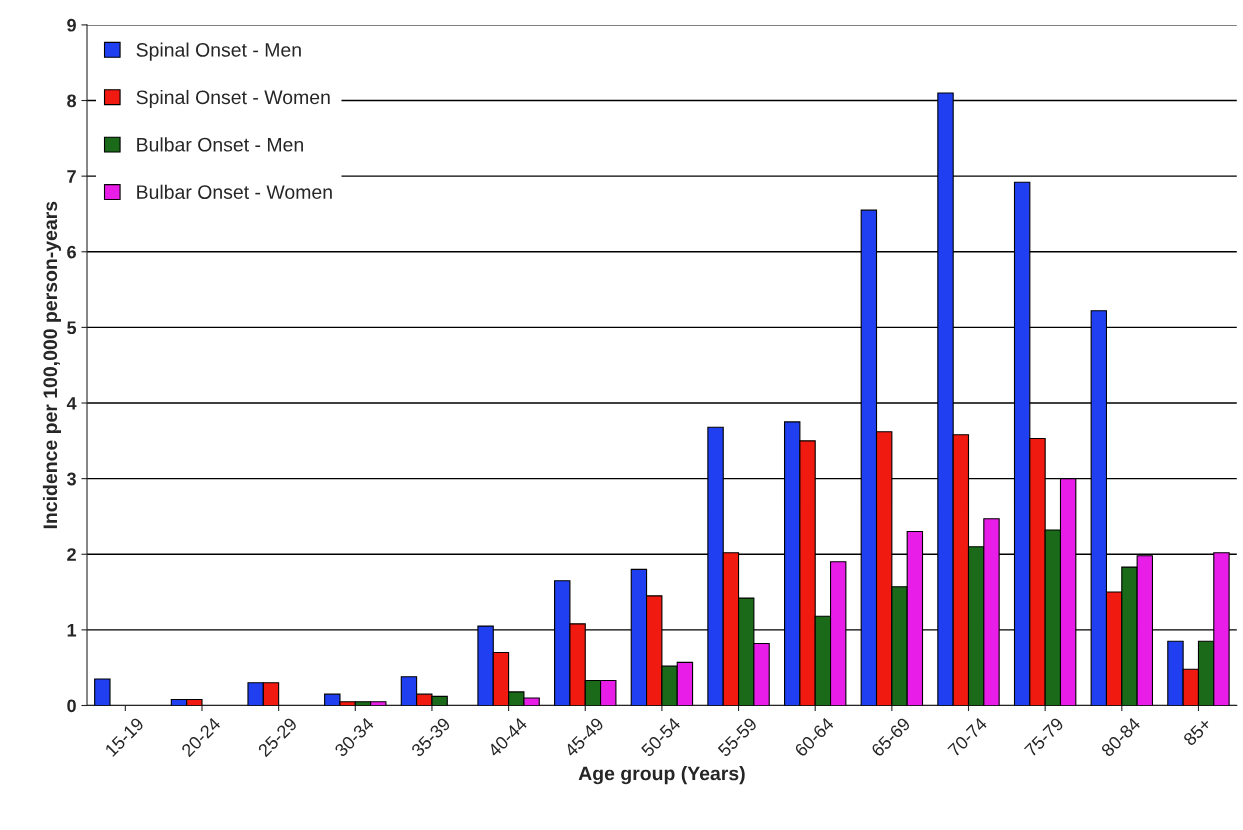 This screenshot has width=1243, height=830. What do you see at coordinates (71, 176) in the screenshot?
I see `y-tick-label: 7` at bounding box center [71, 176].